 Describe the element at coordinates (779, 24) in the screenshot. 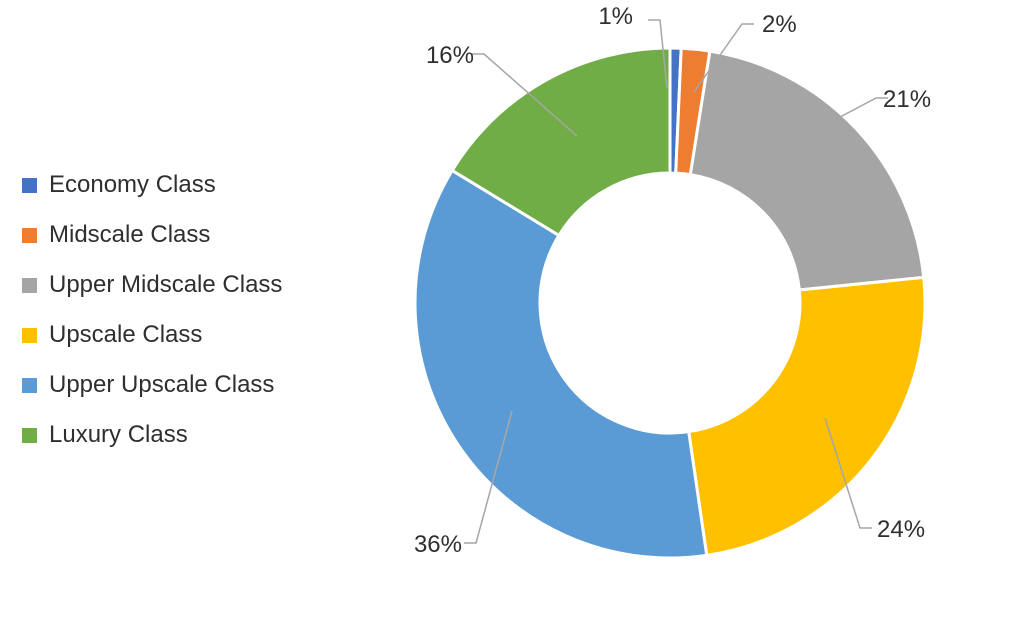

I see `data-label-midscale: 2%` at that location.